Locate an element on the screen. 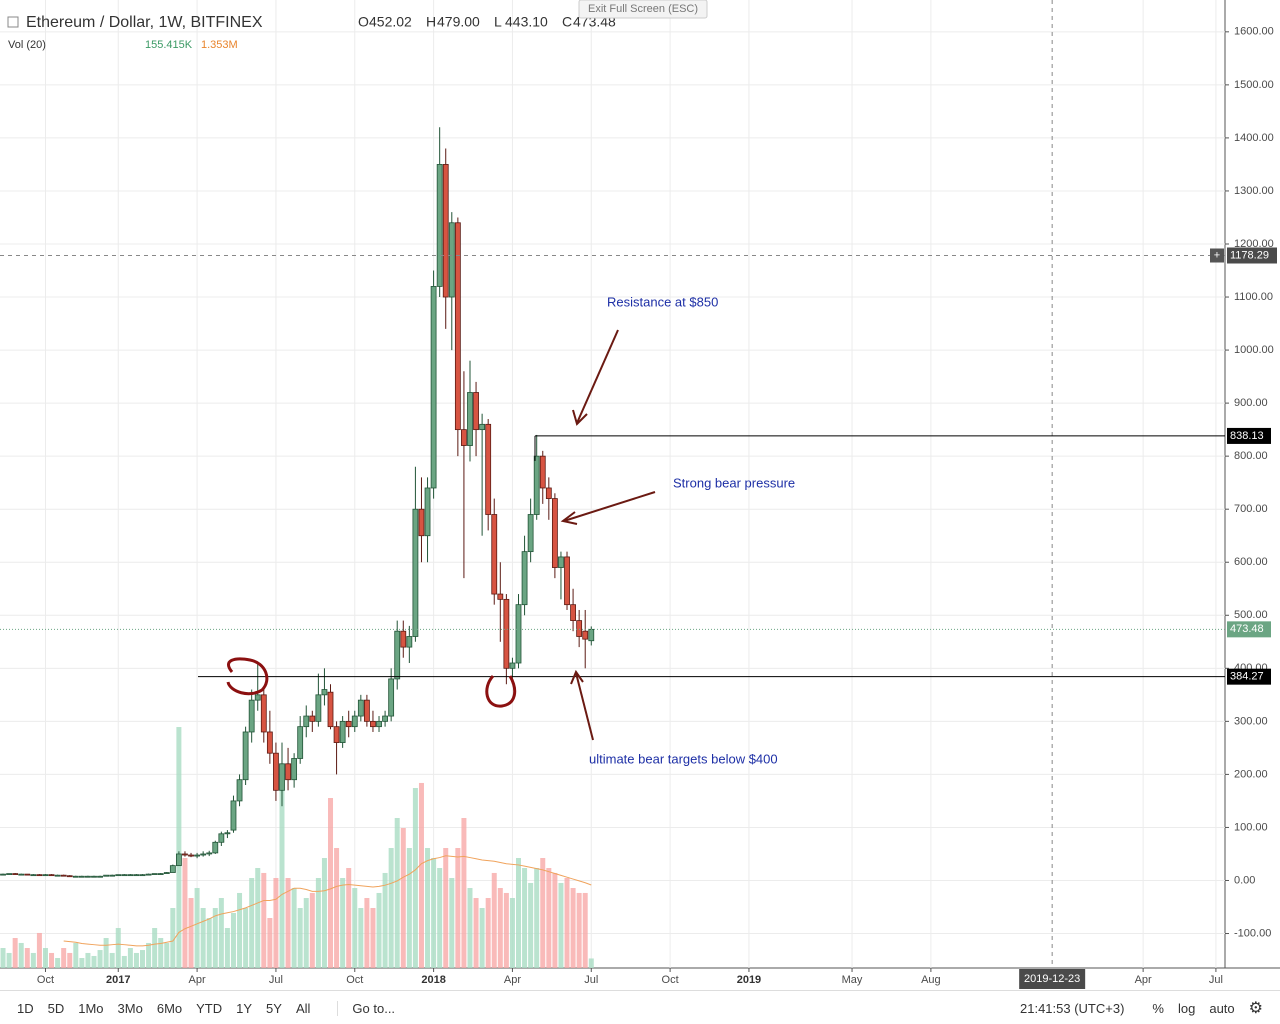  y-tick-label: 800.00 is located at coordinates (1251, 456).